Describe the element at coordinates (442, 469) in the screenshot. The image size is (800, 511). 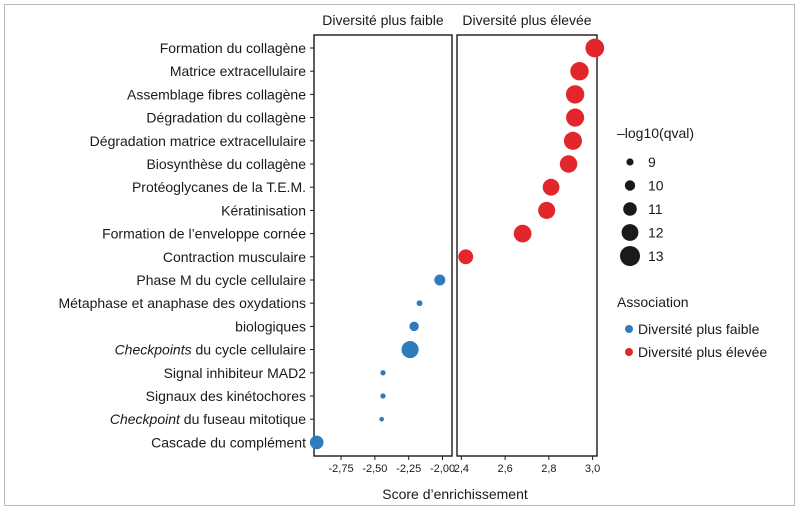
I see `x-tick-label: -2,00` at that location.